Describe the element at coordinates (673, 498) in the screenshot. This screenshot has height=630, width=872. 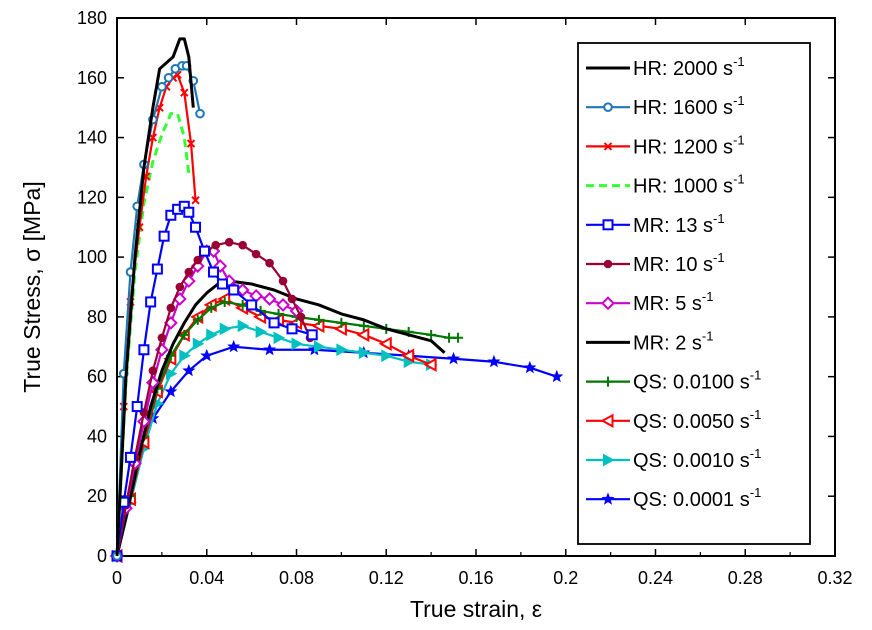
I see `legend-entry: QS: 0.0001 s-1` at that location.